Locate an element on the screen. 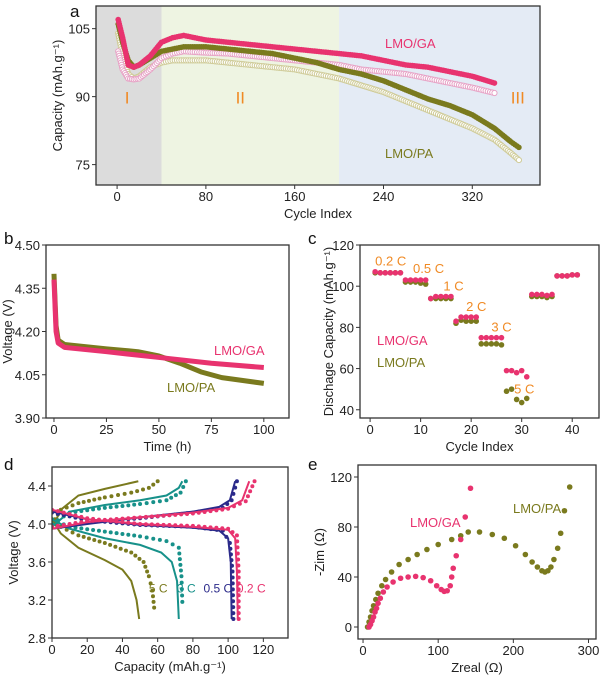 Image resolution: width=600 pixels, height=677 pixels. y-tick-label: 80 is located at coordinates (347, 327).